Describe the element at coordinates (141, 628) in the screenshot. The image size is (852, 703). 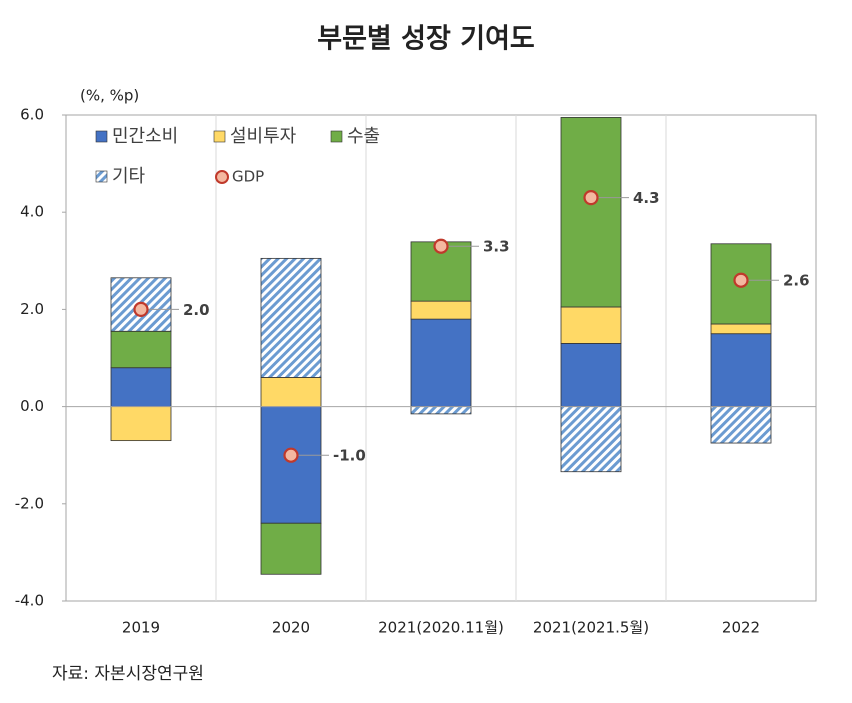
I see `x-tick-label: 2019` at that location.